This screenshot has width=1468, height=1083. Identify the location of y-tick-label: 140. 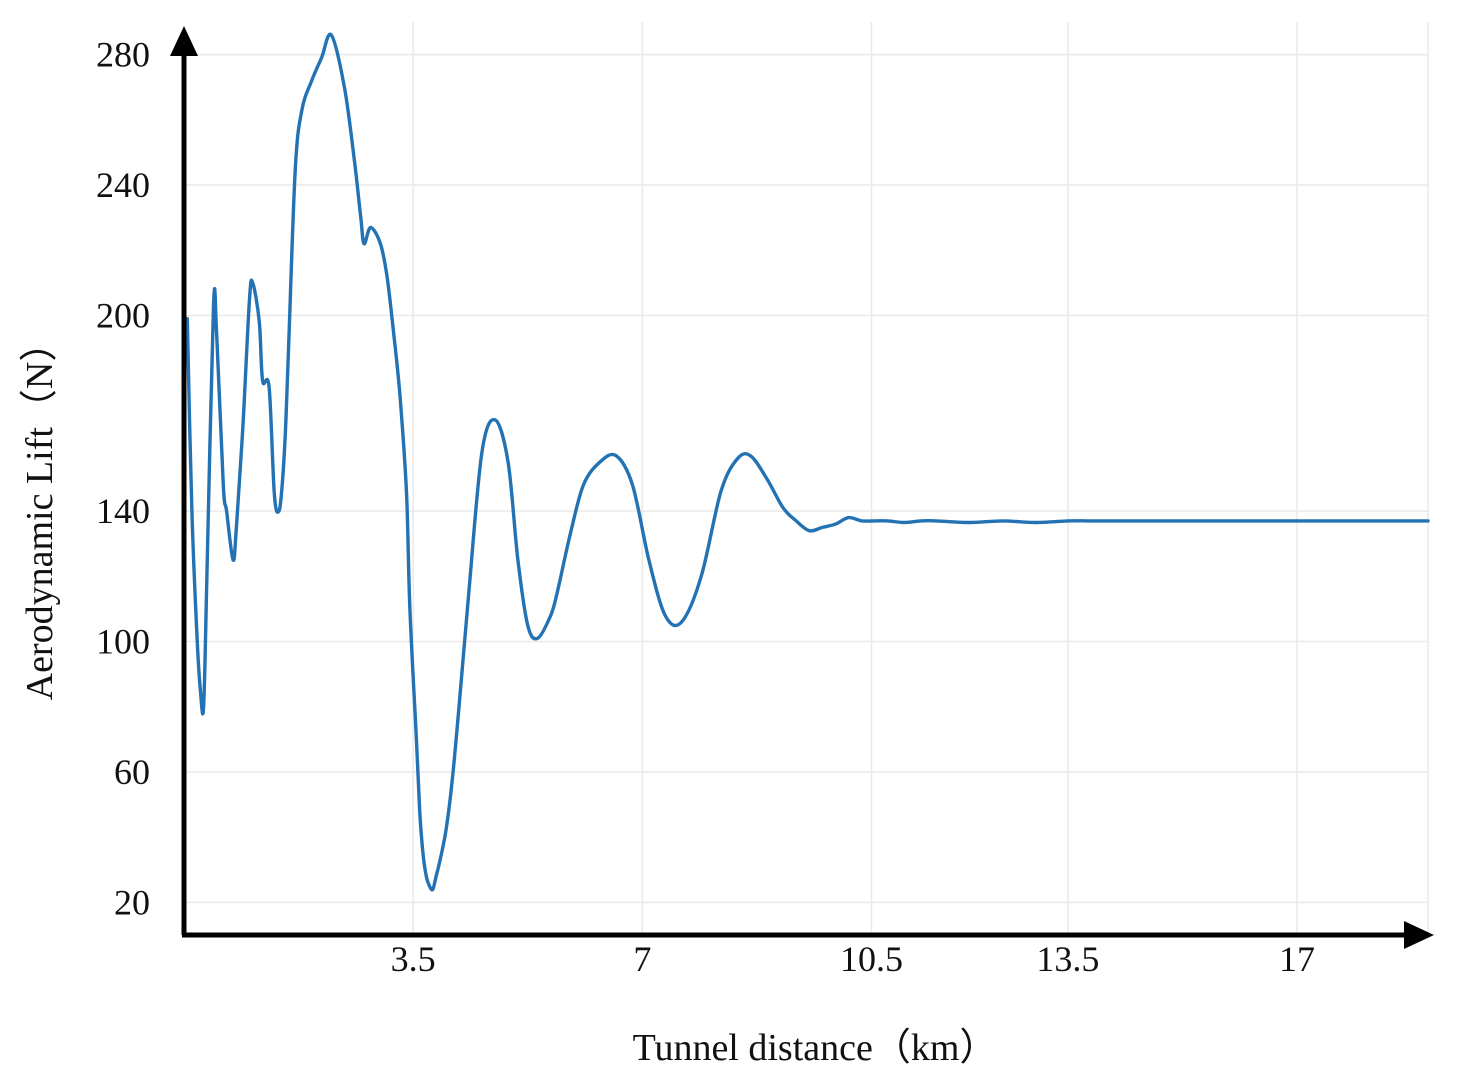
(123, 511).